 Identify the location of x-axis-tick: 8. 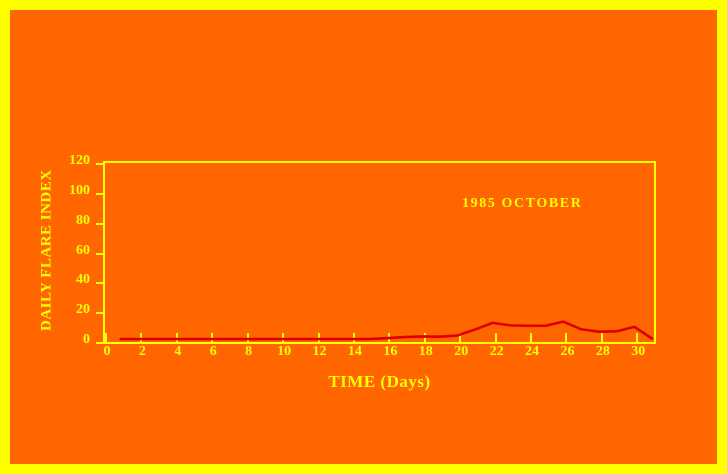
(248, 346).